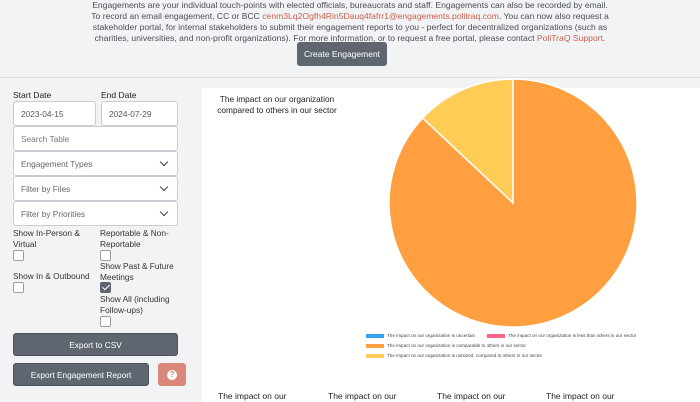 This screenshot has width=700, height=402. Describe the element at coordinates (105, 255) in the screenshot. I see `reportable-checkbox` at that location.